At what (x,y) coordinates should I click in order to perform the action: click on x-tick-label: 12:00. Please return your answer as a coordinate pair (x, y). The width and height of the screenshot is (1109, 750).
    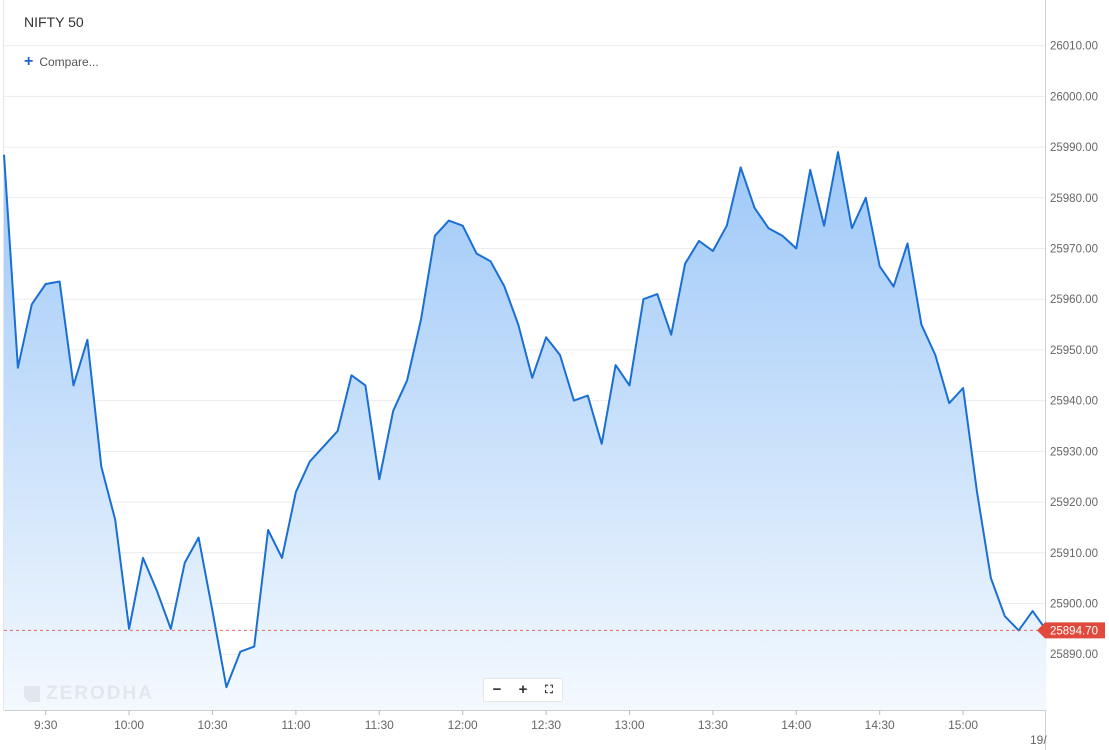
    Looking at the image, I should click on (463, 725).